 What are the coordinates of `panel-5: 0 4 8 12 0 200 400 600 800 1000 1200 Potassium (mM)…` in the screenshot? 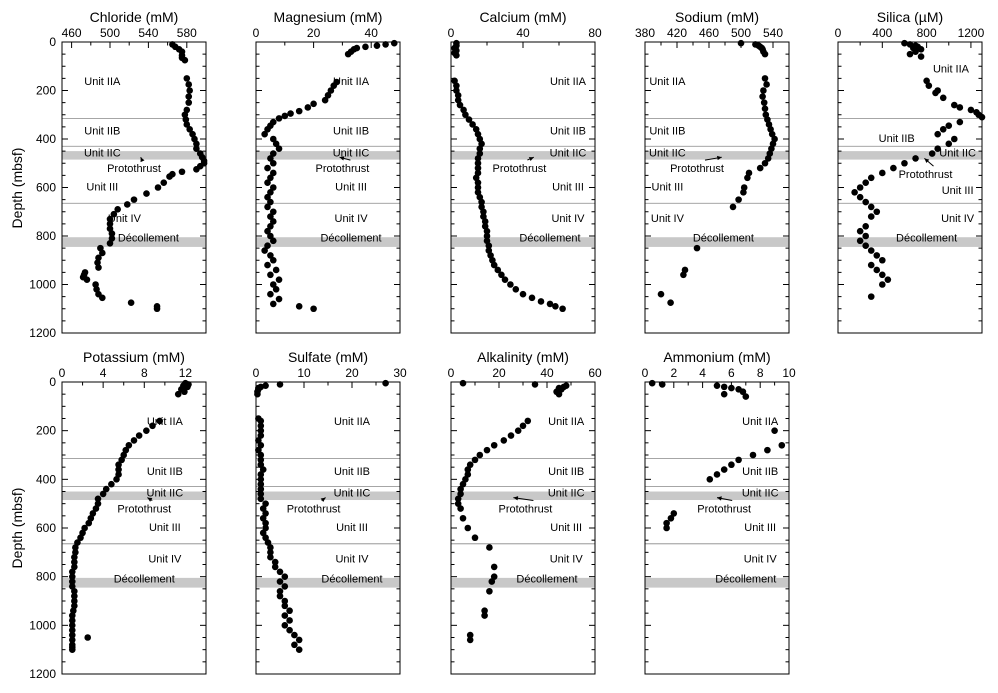 It's located at (118, 515).